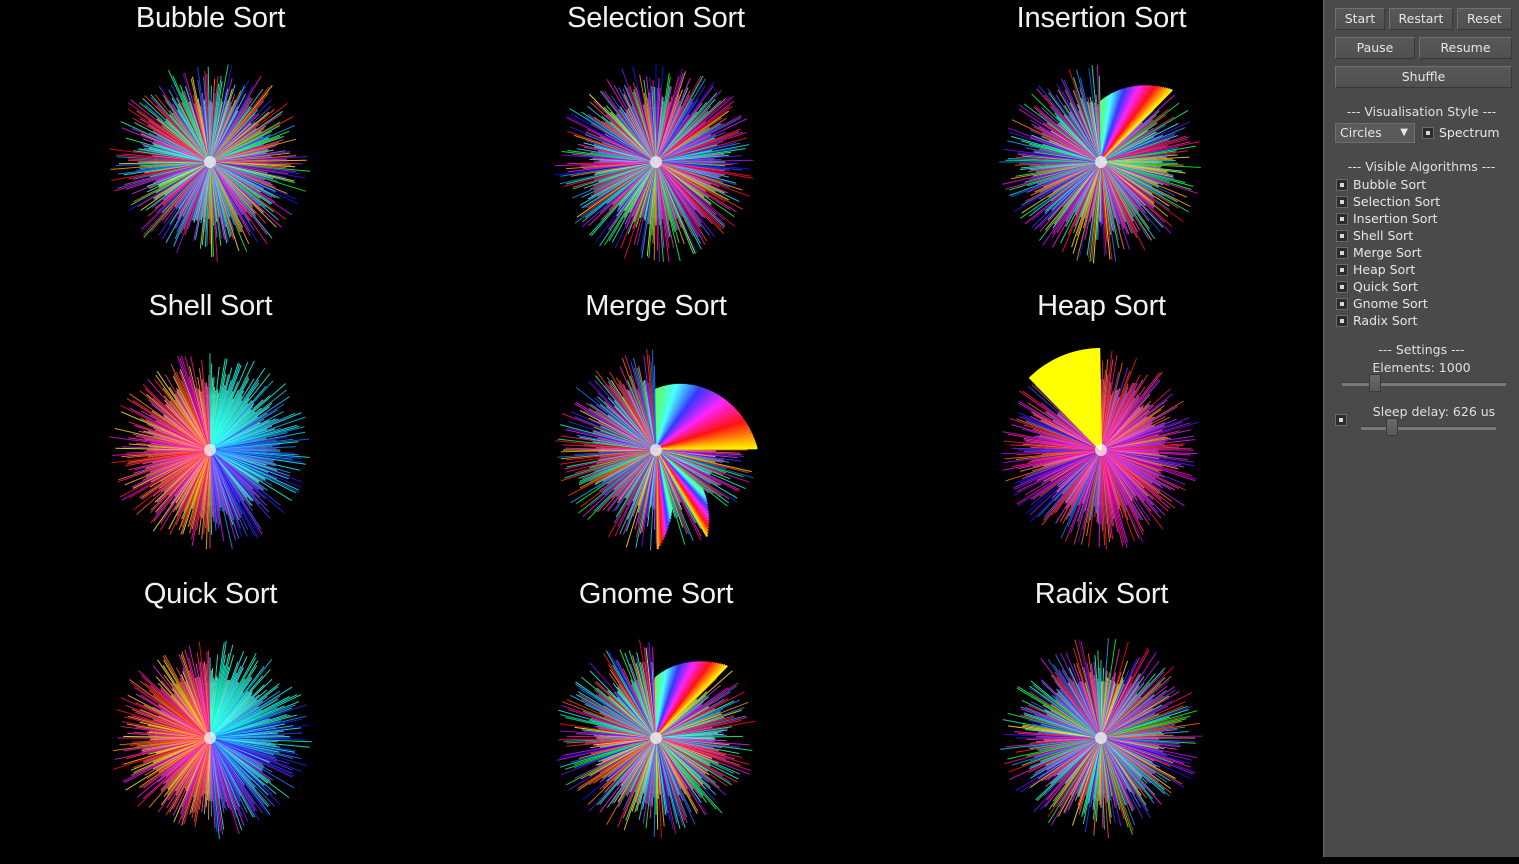  Describe the element at coordinates (1421, 367) in the screenshot. I see `elements-label: Elements: 1000` at that location.